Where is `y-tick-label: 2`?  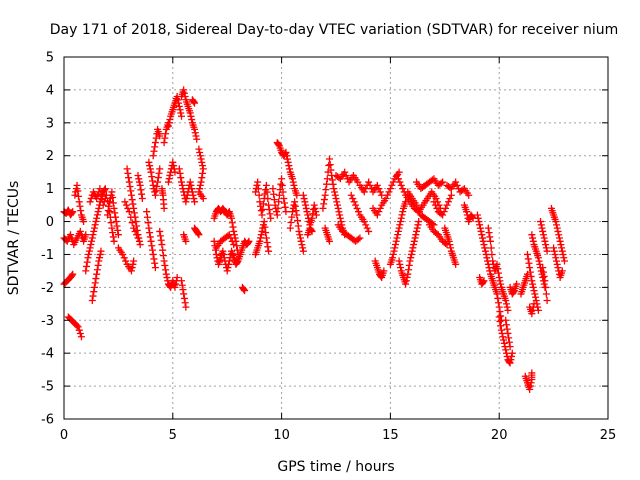 y-tick-label: 2 is located at coordinates (50, 156).